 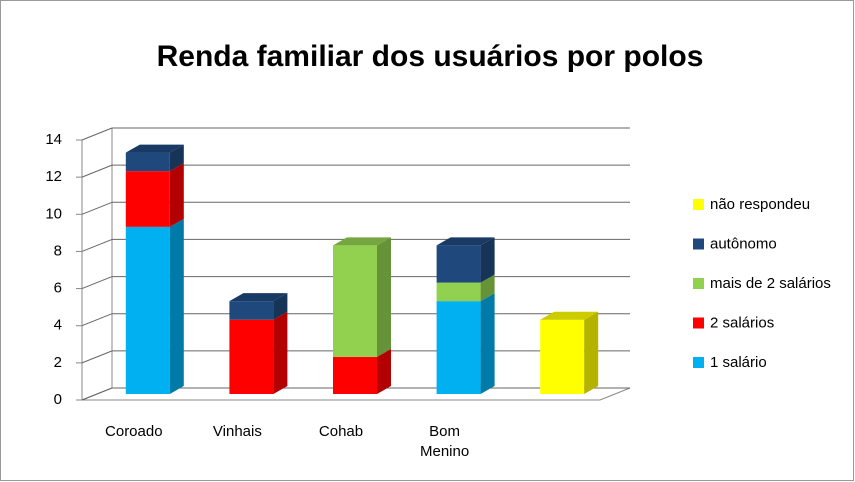 What do you see at coordinates (53, 176) in the screenshot?
I see `y-tick-label: 12` at bounding box center [53, 176].